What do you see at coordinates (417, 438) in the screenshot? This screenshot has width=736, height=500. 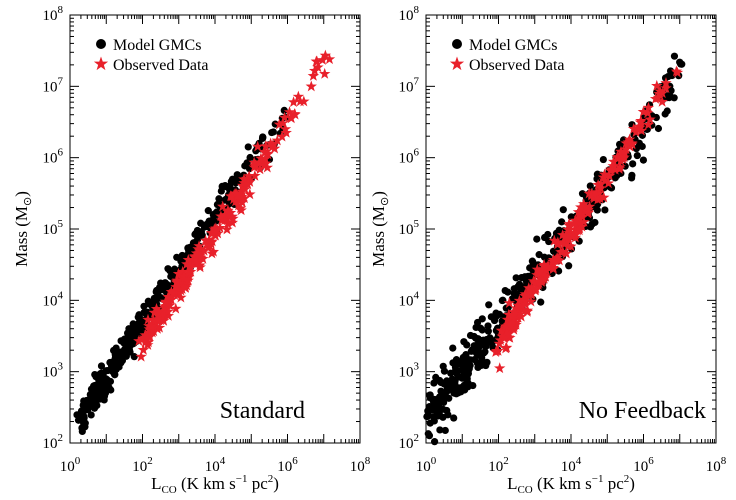 I see `y-tick-exp: 2` at bounding box center [417, 438].